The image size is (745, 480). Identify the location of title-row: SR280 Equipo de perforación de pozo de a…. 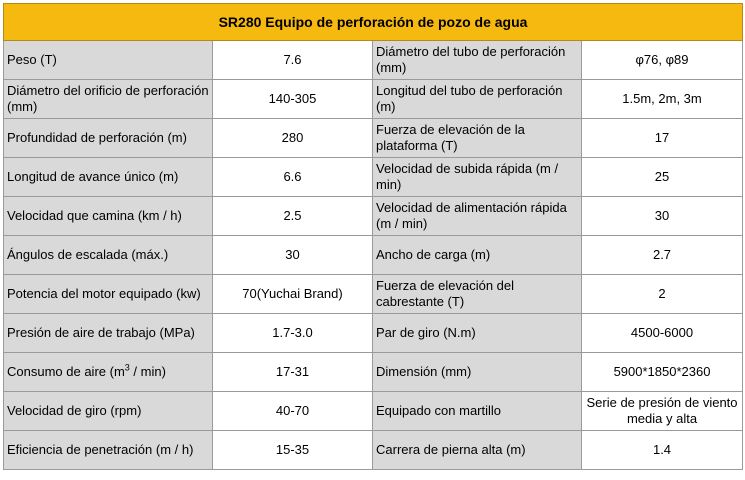
(373, 22).